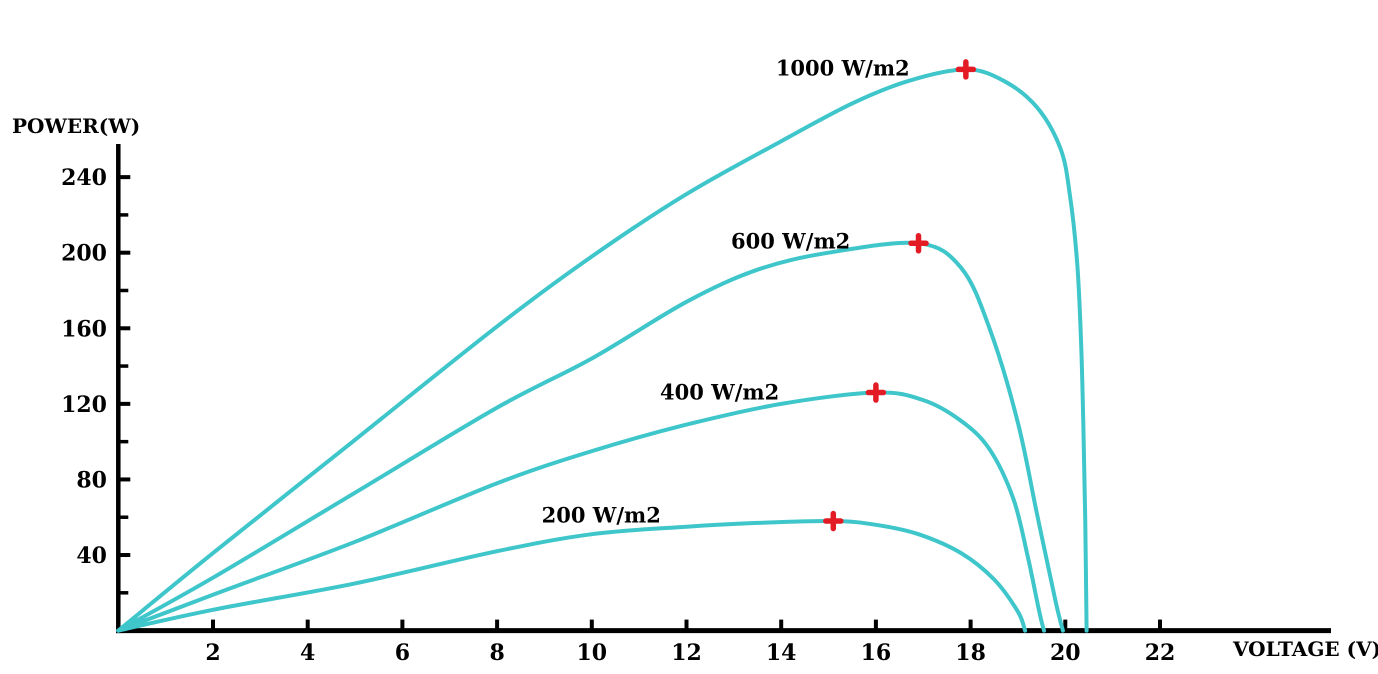 The image size is (1378, 674). Describe the element at coordinates (966, 69) in the screenshot. I see `mpp-marker-1000-w-m2` at that location.